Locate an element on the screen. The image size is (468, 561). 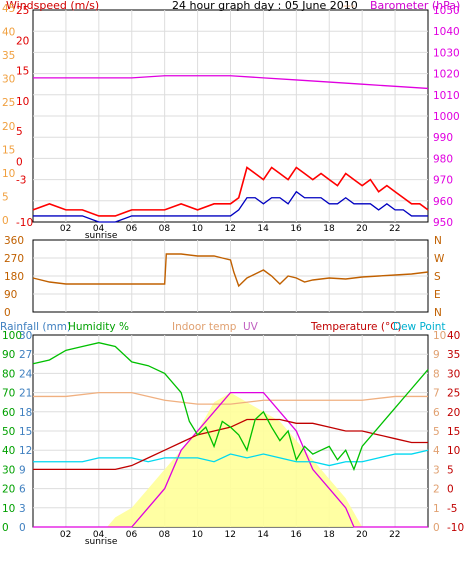
humidity-tick-label: 40 is located at coordinates (8, 451).